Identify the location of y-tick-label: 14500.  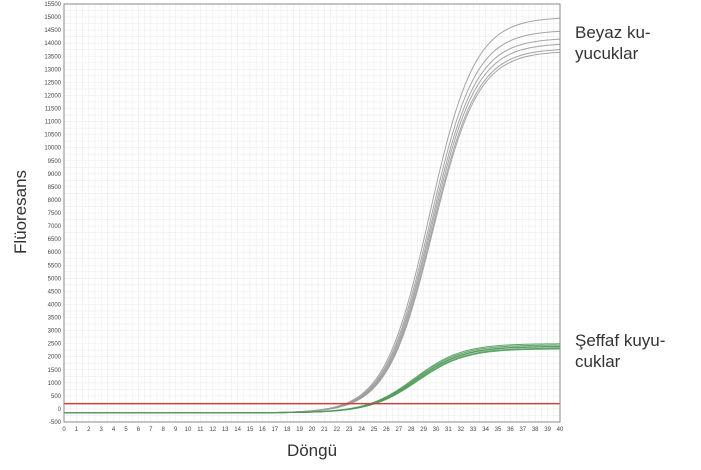
(52, 31).